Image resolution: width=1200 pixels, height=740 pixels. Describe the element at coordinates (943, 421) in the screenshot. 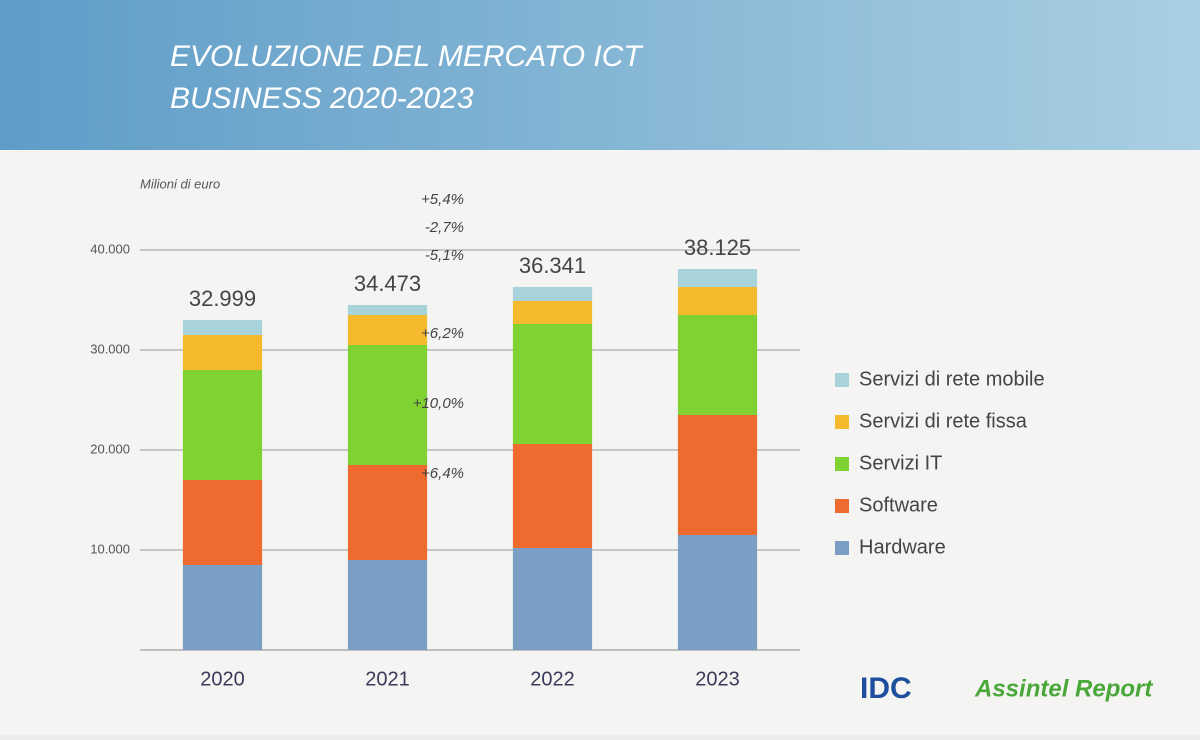

I see `legend-label: Servizi di rete fissa` at that location.